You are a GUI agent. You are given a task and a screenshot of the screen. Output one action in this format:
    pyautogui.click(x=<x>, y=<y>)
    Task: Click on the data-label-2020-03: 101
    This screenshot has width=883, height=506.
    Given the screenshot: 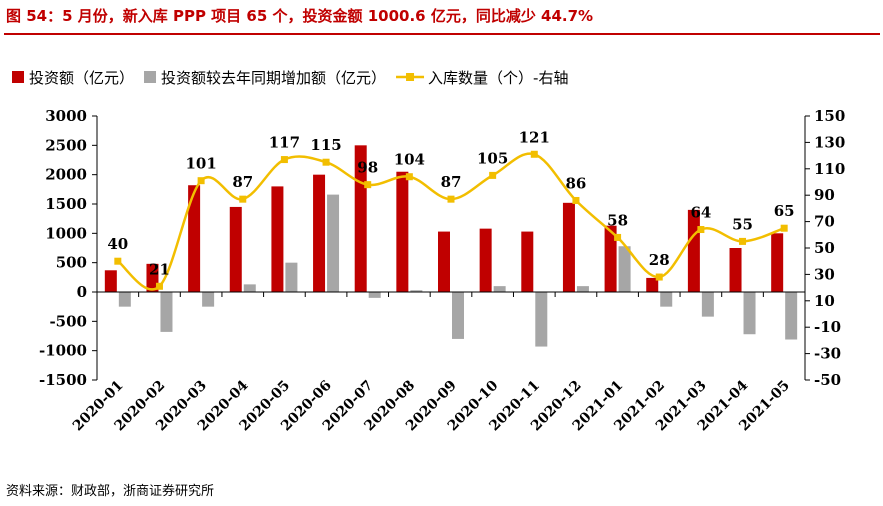 What is the action you would take?
    pyautogui.click(x=200, y=164)
    